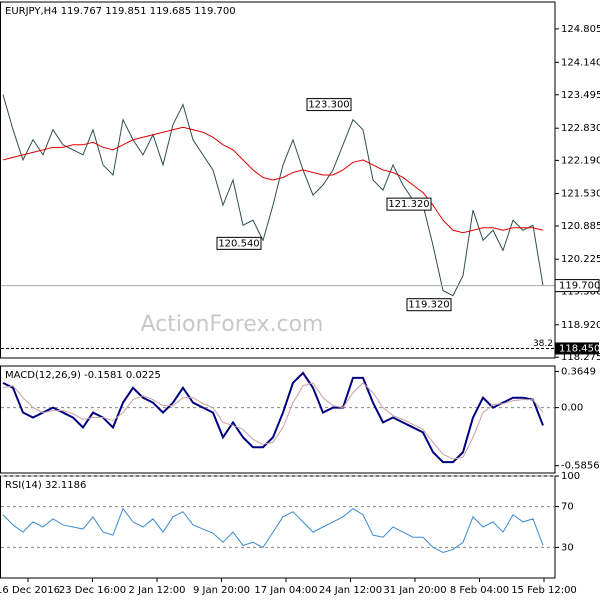 The image size is (600, 600). Describe the element at coordinates (45, 485) in the screenshot. I see `panel-title: RSI(14) 32.1186` at that location.